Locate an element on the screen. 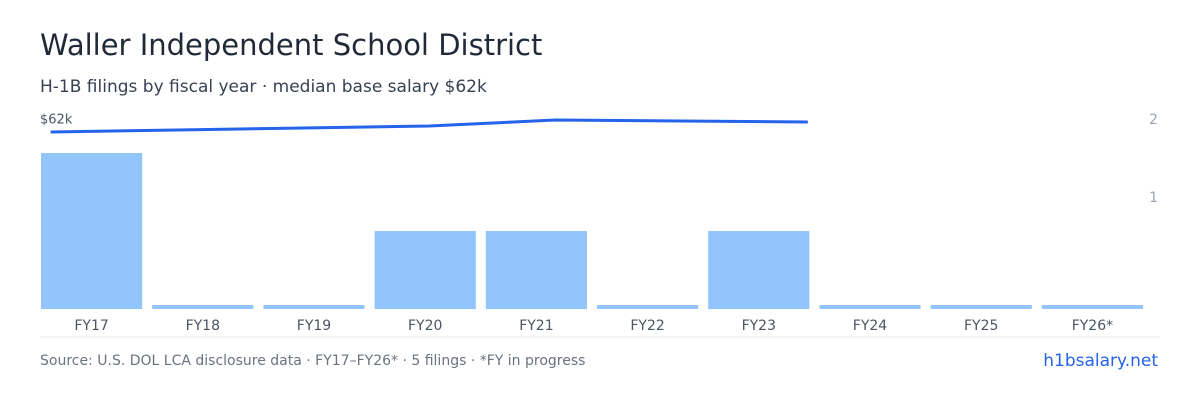 This screenshot has height=400, width=1200. x-tick-label: FY21 is located at coordinates (536, 326).